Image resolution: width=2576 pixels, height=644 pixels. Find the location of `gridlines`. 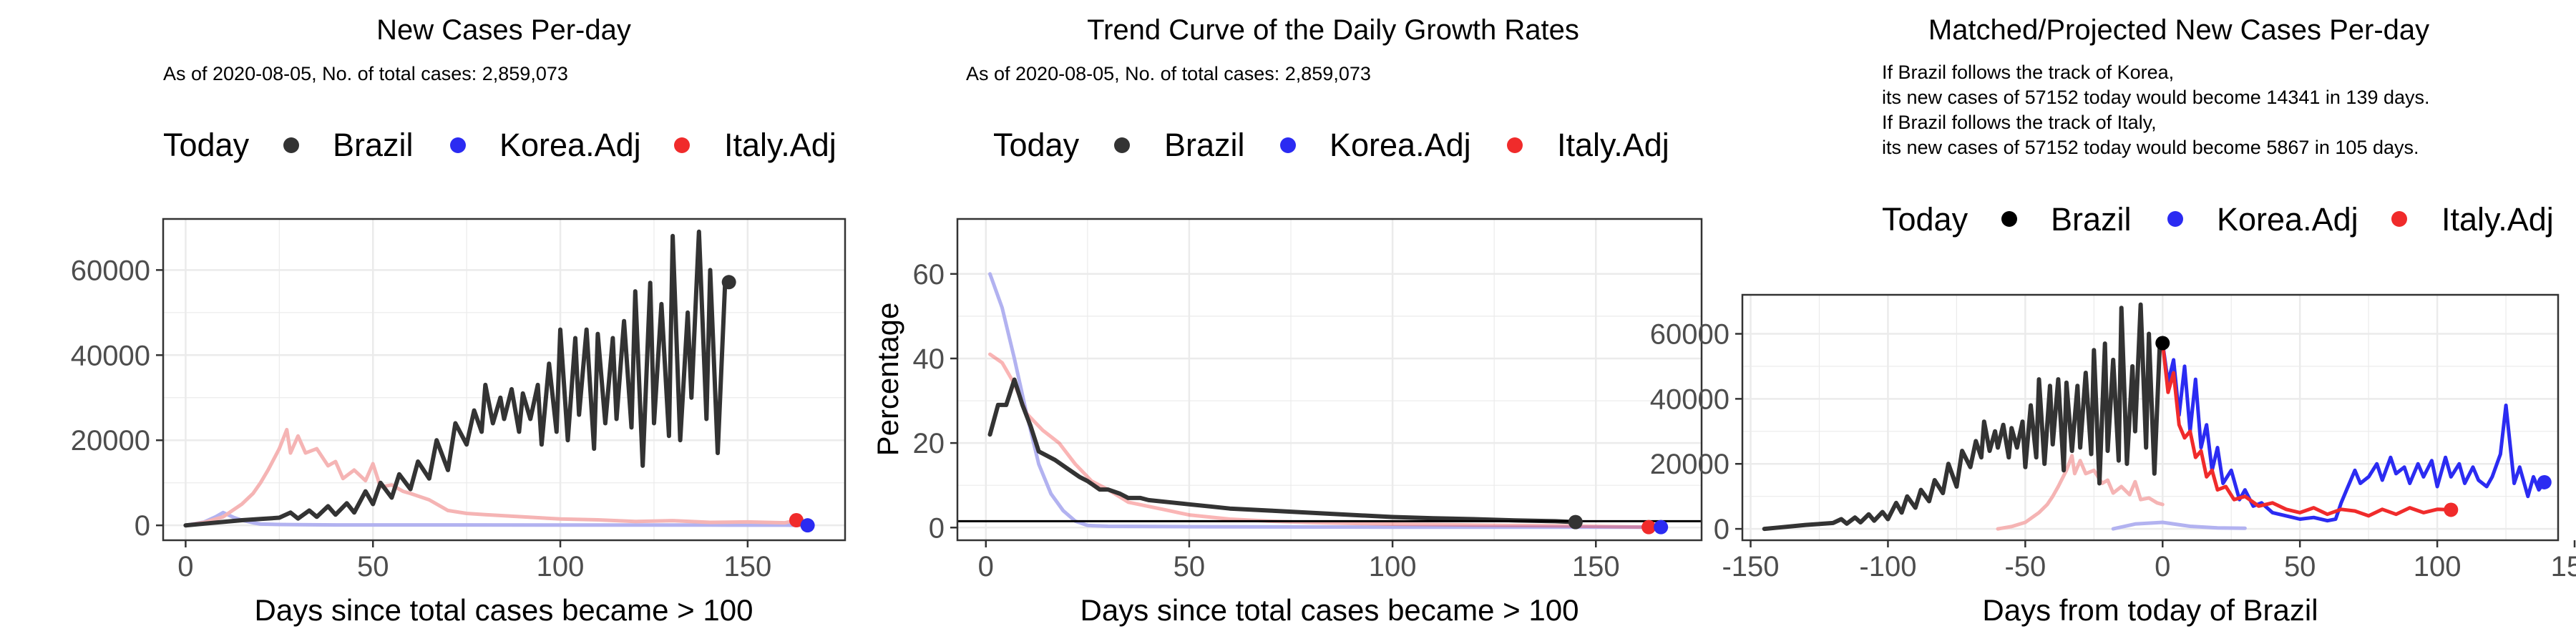

gridlines is located at coordinates (504, 379).